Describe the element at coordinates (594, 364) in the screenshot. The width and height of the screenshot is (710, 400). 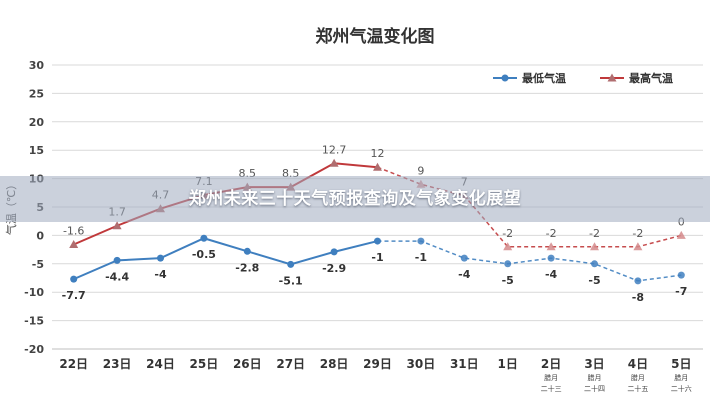
I see `x-tick-label: 3日` at that location.